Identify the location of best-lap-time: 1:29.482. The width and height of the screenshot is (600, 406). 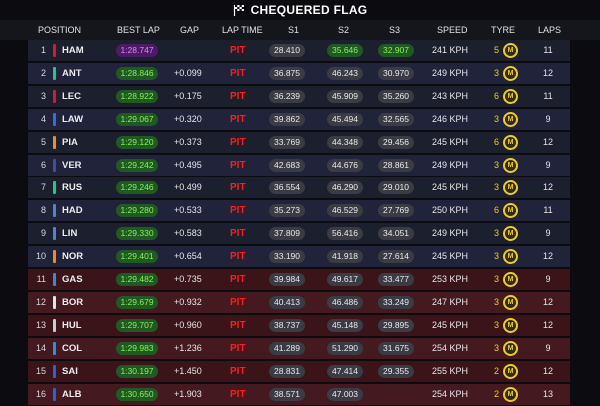
(137, 279).